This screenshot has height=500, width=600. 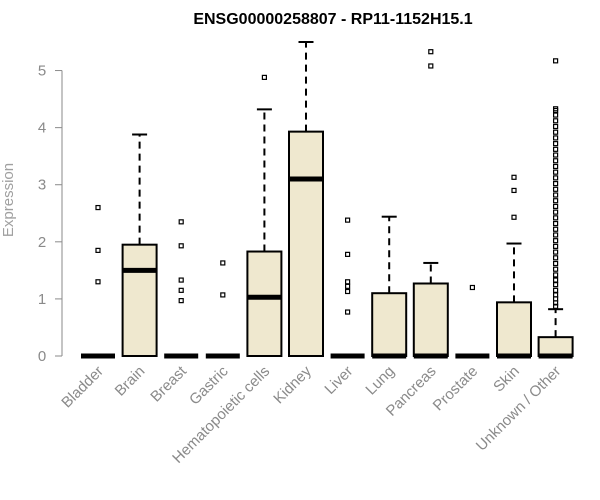 What do you see at coordinates (456, 389) in the screenshot?
I see `x-tick-label: Prostate` at bounding box center [456, 389].